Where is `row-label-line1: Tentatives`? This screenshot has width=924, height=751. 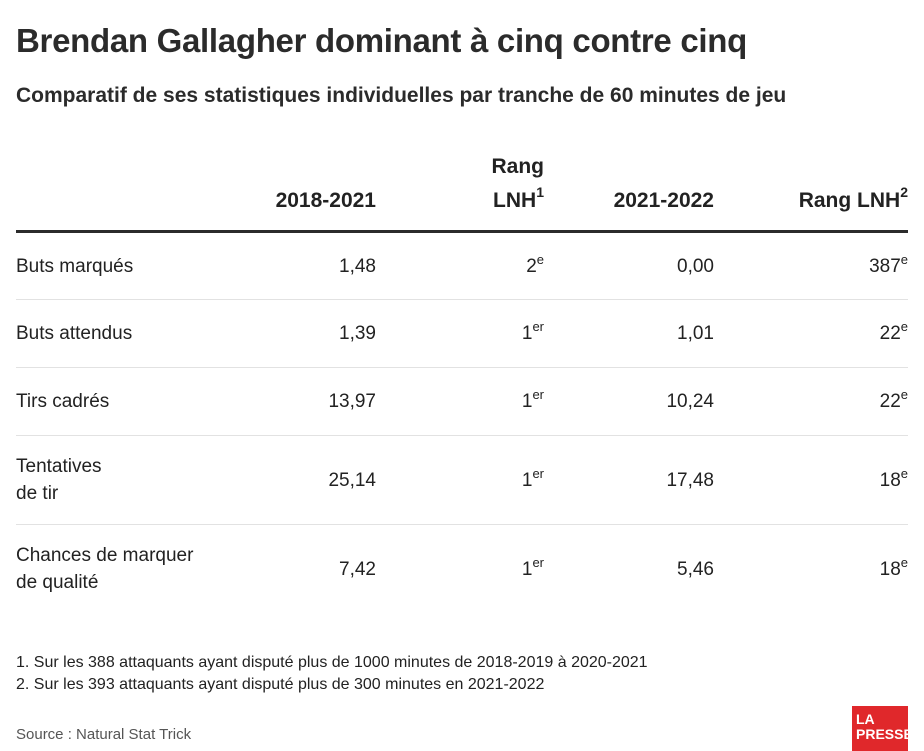
row-label-line1: Tentatives is located at coordinates (59, 466).